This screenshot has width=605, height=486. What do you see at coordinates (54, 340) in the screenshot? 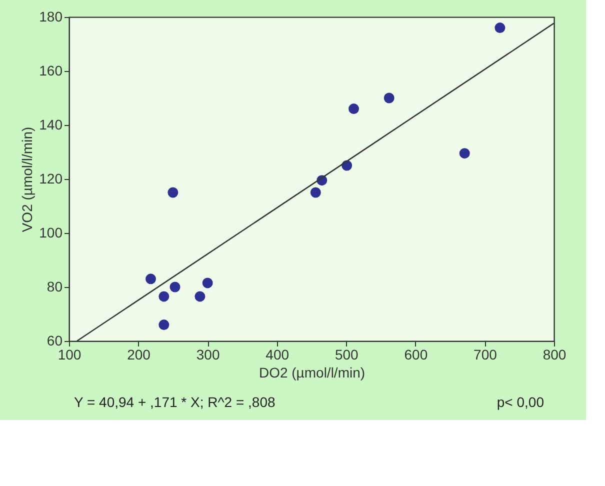
I see `y-tick-label: 60` at bounding box center [54, 340].